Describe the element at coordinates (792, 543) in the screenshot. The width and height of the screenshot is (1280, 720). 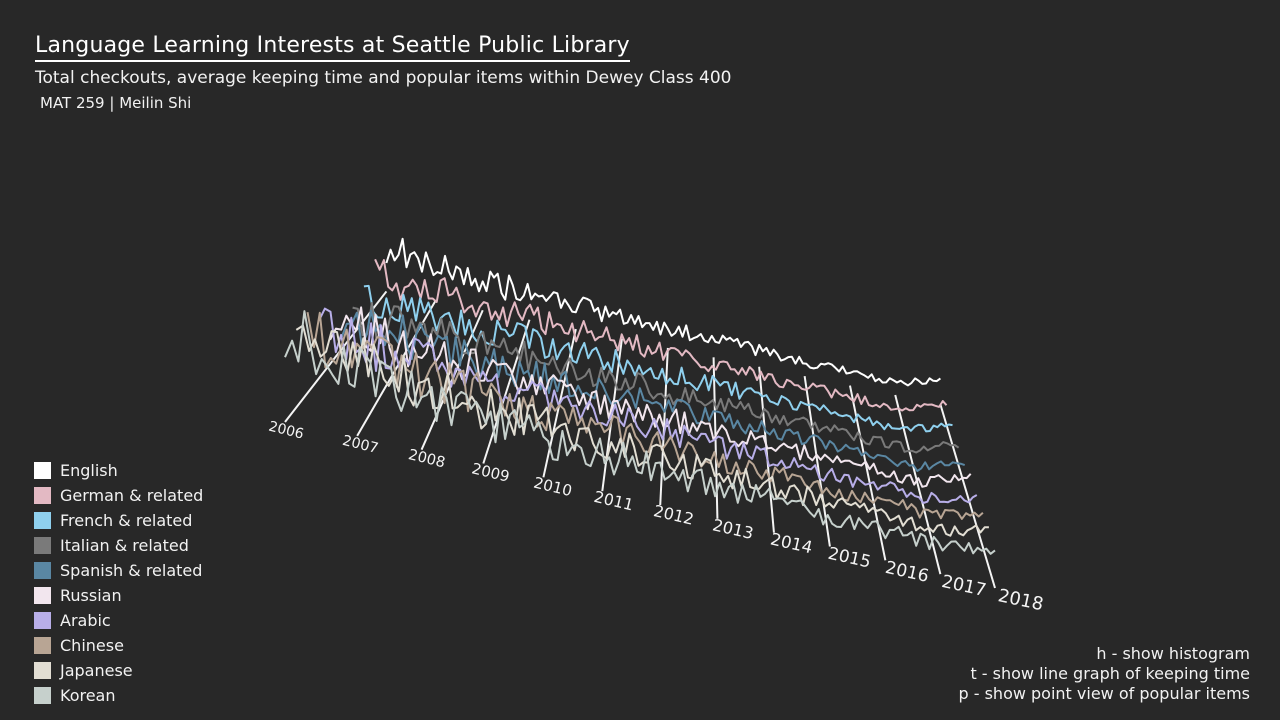
I see `year-tick-label: 2014` at that location.